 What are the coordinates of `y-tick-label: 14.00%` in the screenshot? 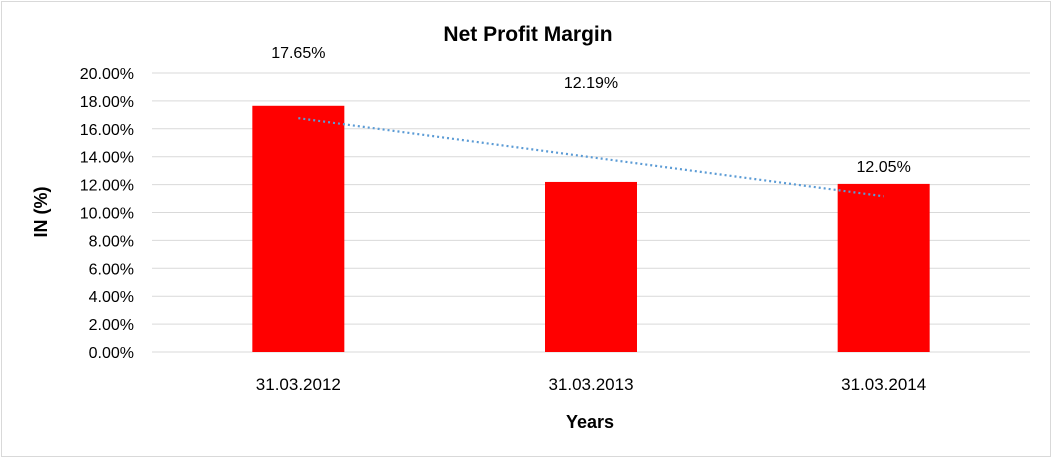 It's located at (107, 158).